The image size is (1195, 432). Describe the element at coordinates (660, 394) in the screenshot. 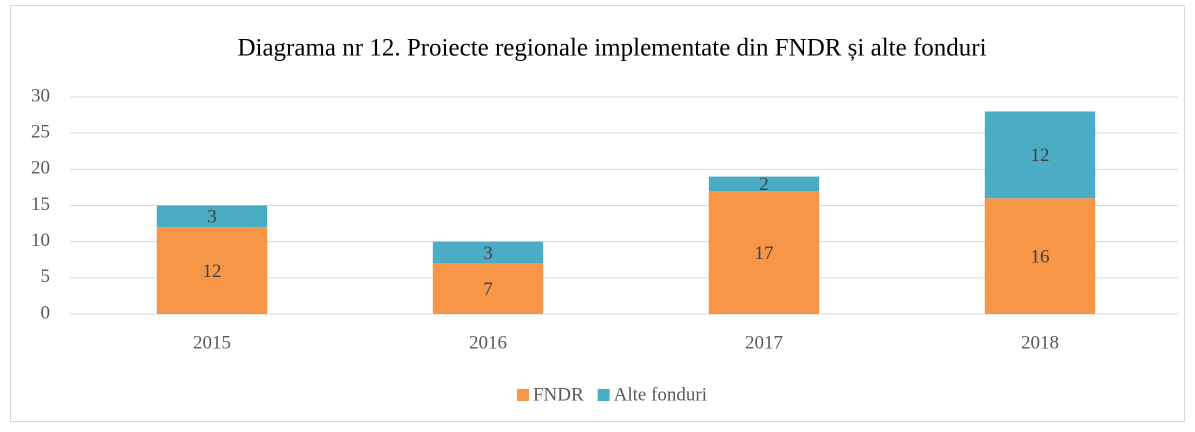

I see `legend-label: Alte fonduri` at that location.